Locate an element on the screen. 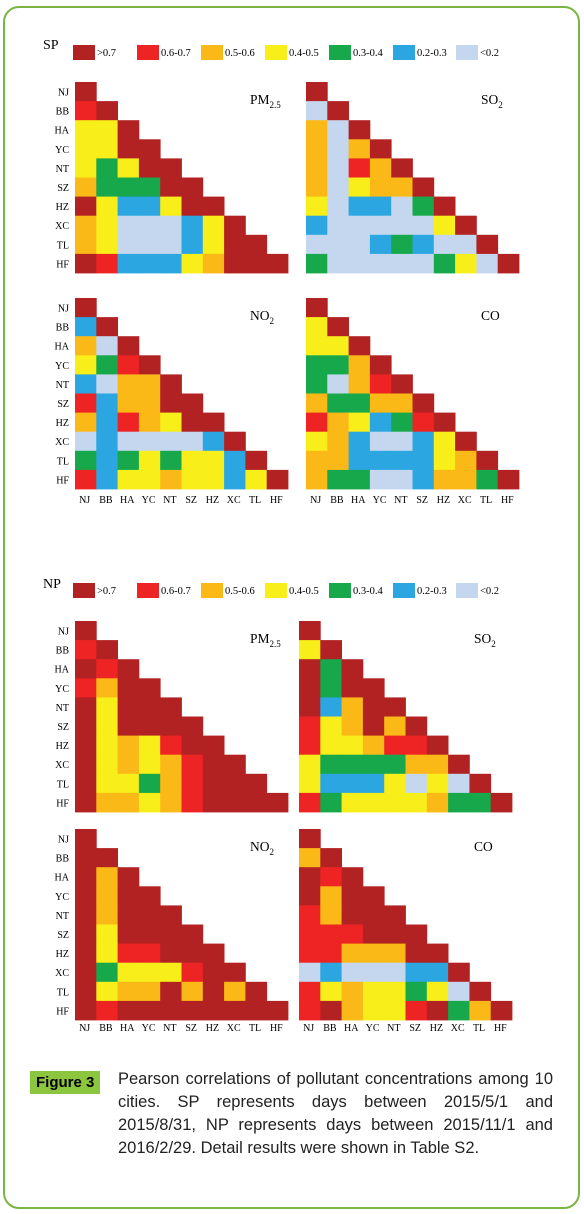 This screenshot has width=584, height=1214. matrix-title: NO2 is located at coordinates (262, 317).